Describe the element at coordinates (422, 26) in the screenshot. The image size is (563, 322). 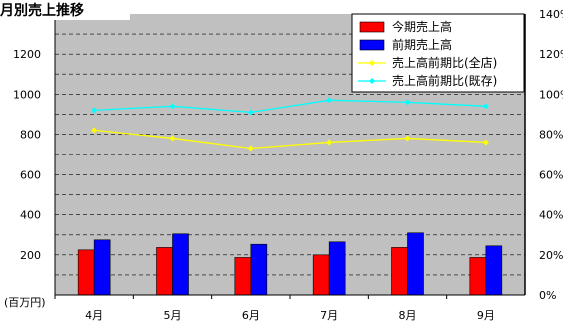
I see `legend-label: 今期売上高` at that location.